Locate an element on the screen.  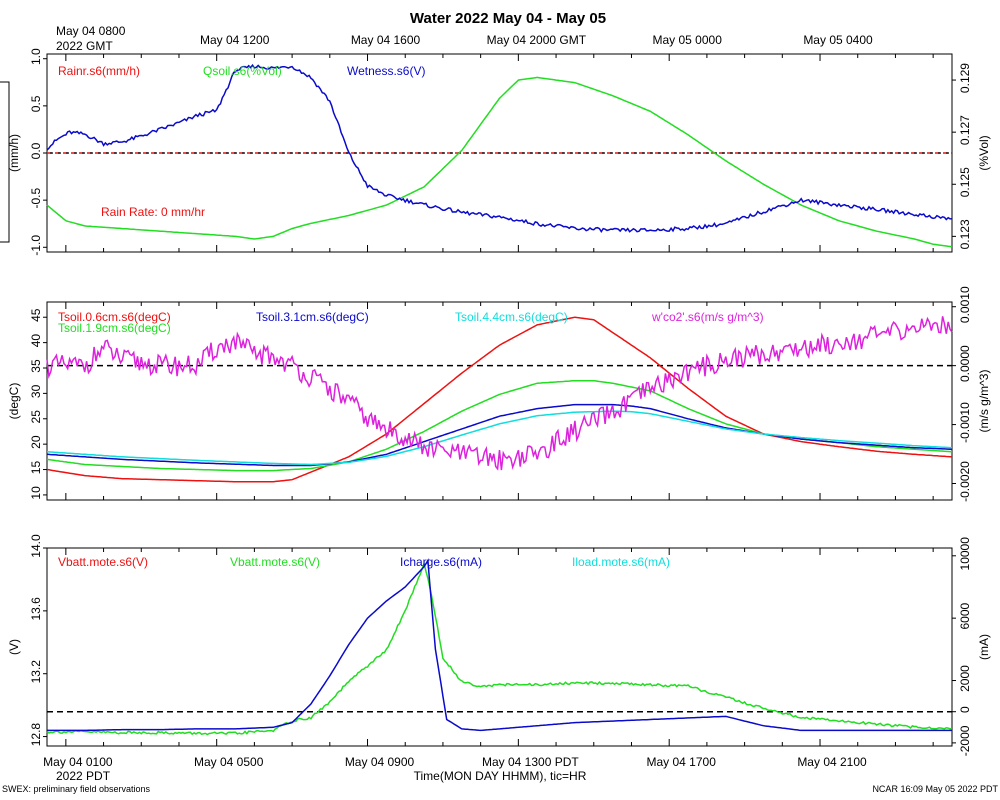
power-right-tick-label: 0 is located at coordinates (965, 709).